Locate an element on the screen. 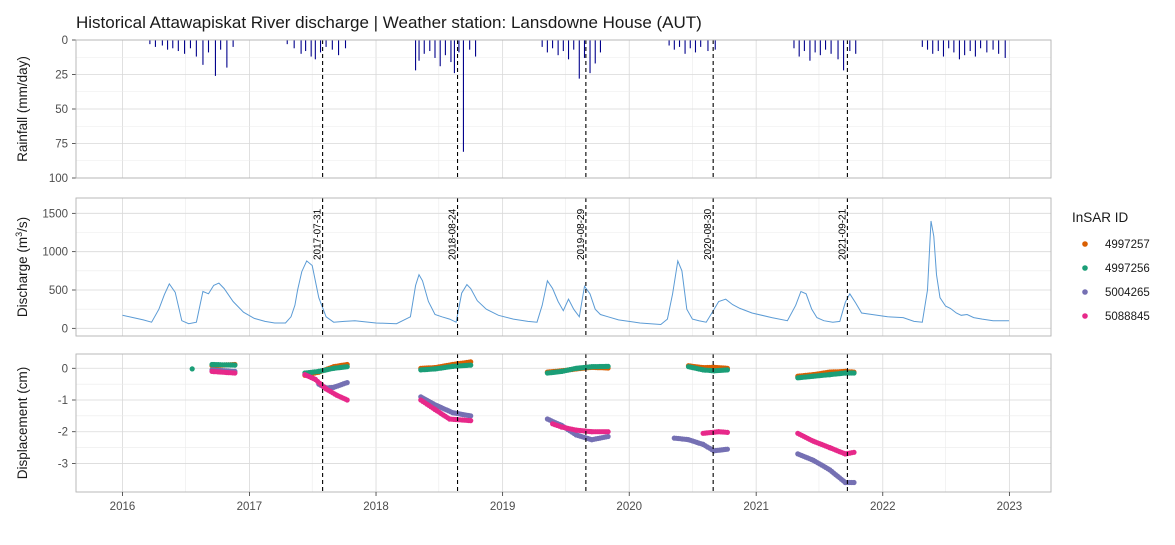 This screenshot has width=1175, height=545. event-label: 2021-09-21 is located at coordinates (842, 234).